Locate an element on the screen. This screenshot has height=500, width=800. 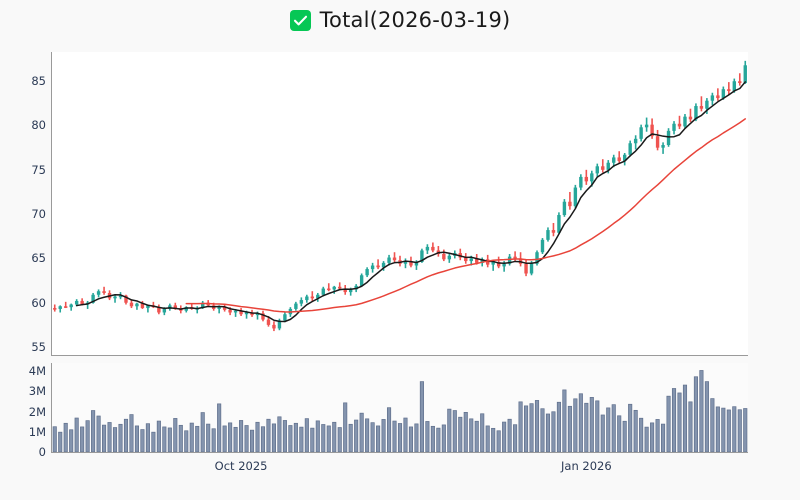
price-tick-label: 85 is located at coordinates (38, 81).